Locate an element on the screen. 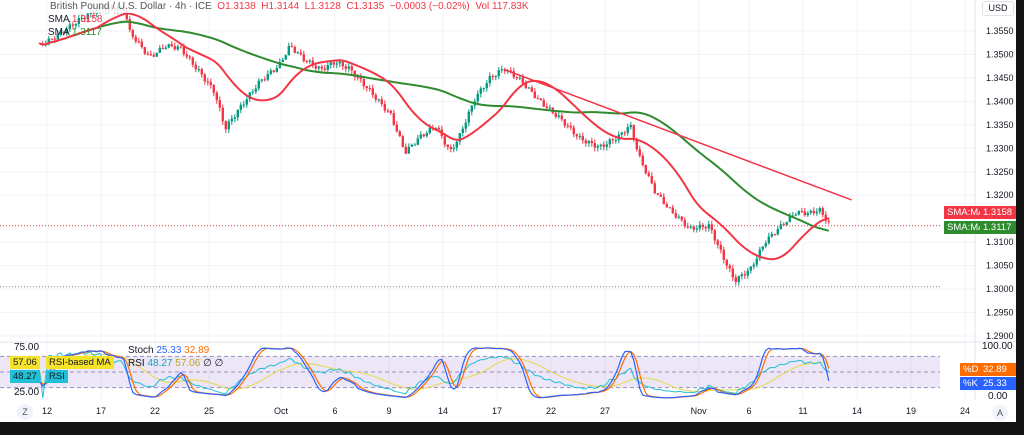  price-tick-label: 1.2900 is located at coordinates (1000, 336).